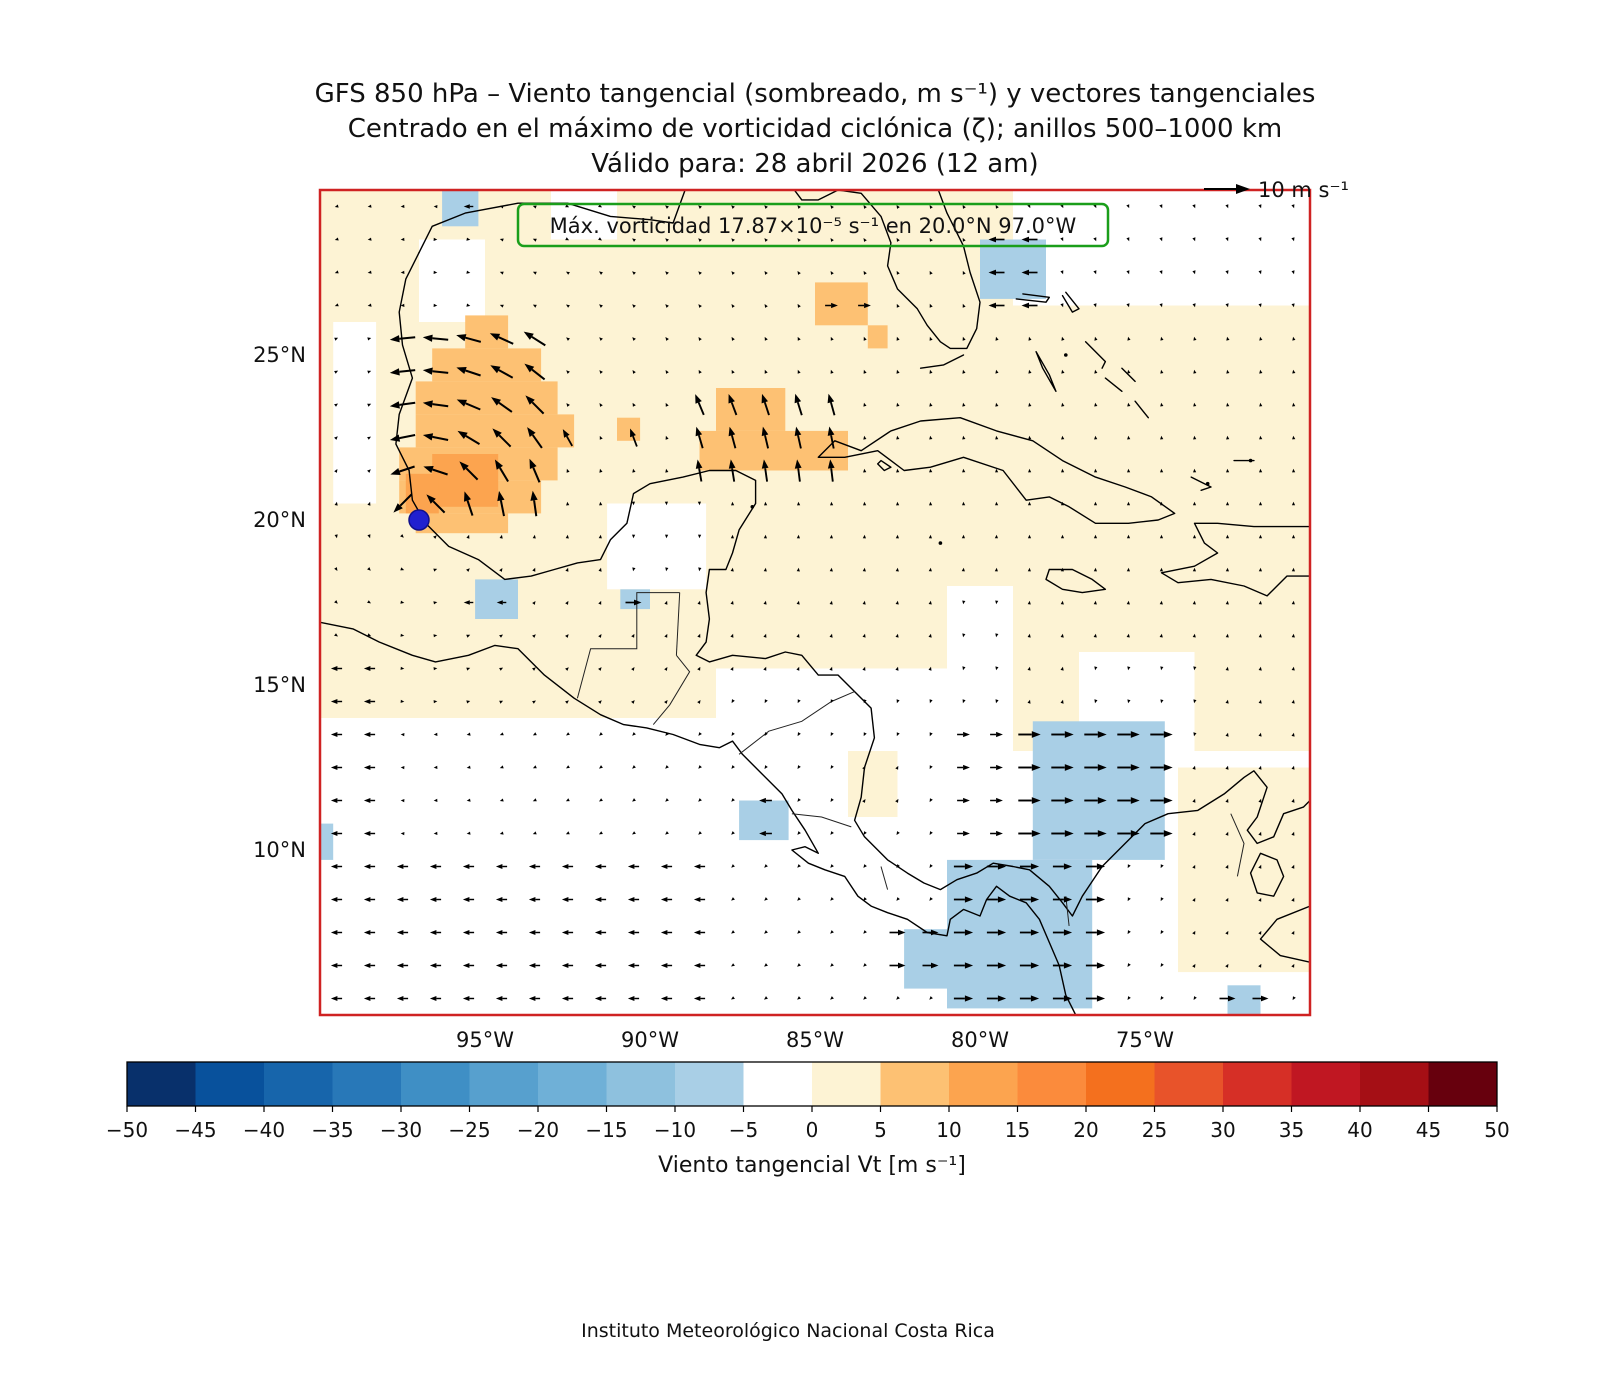 The image size is (1615, 1393). Describe the element at coordinates (1237, 845) in the screenshot. I see `country-border` at that location.